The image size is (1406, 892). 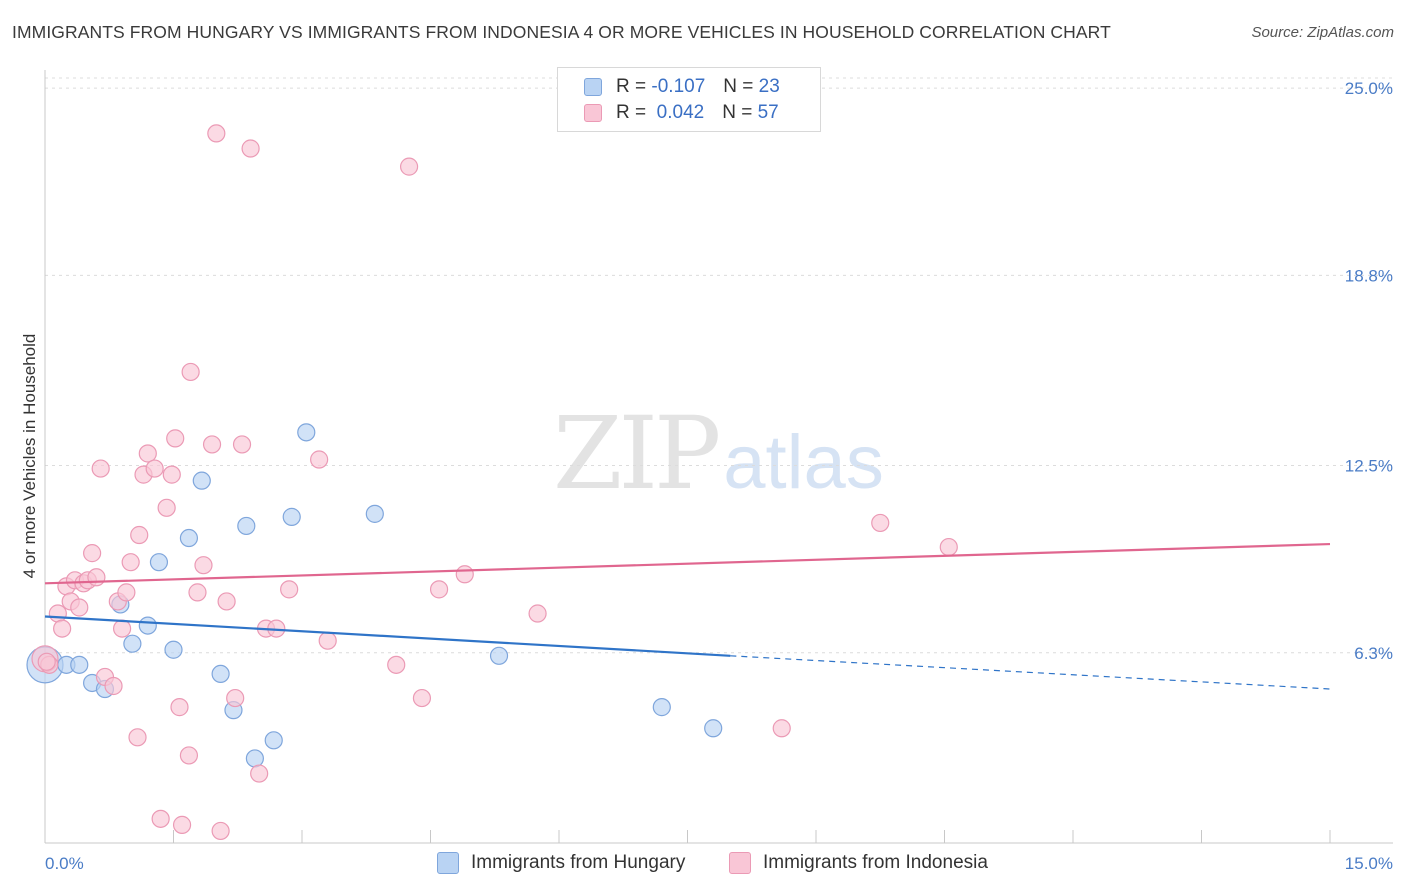 I want to click on trend-line-hungary-extrapolated, so click(x=1030, y=672).